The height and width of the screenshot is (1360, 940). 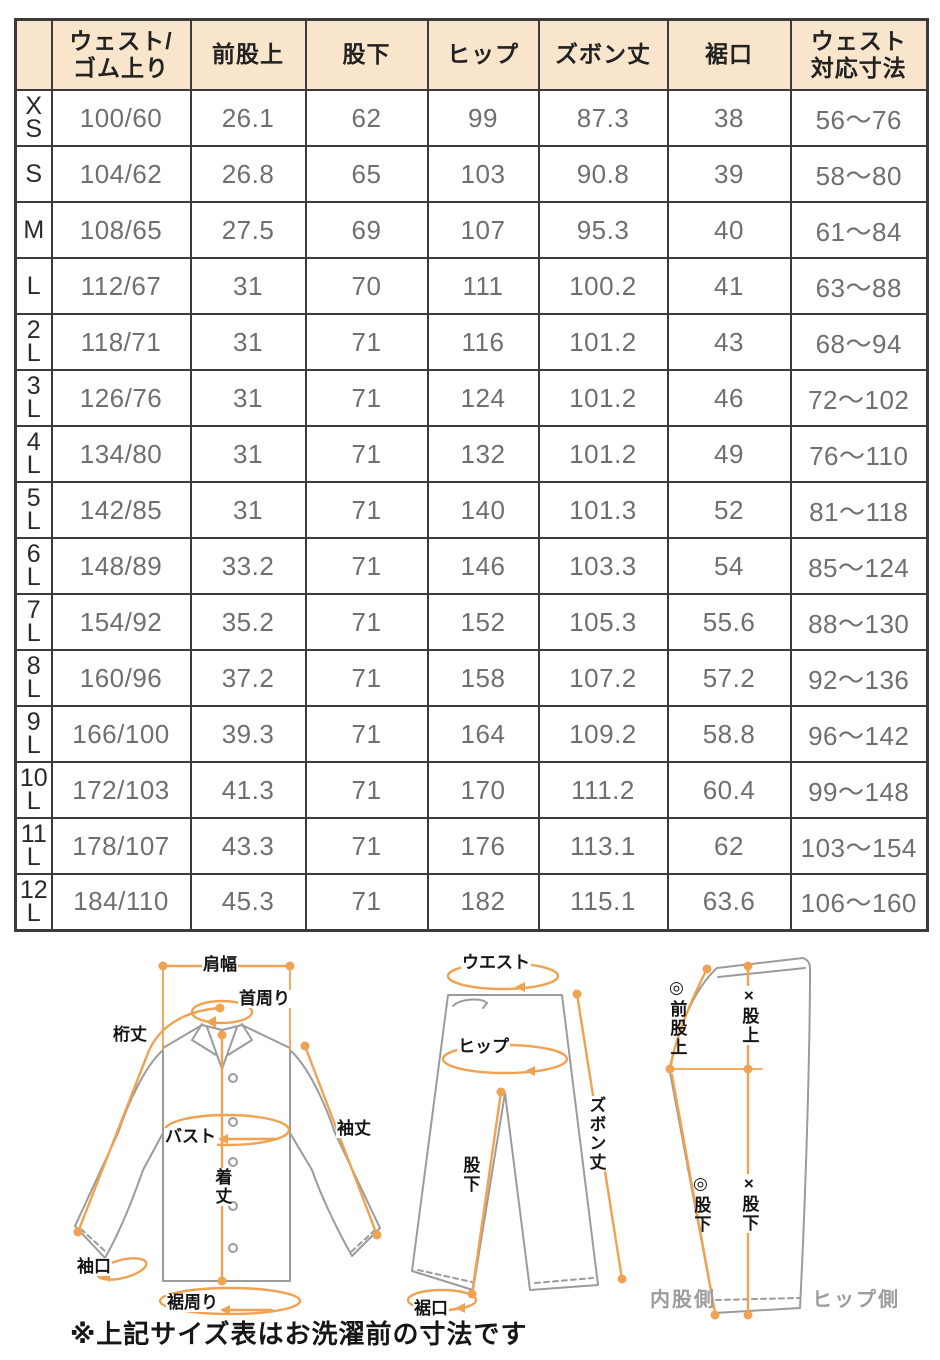 What do you see at coordinates (729, 622) in the screenshot?
I see `measurement-value-cell: 55.6` at bounding box center [729, 622].